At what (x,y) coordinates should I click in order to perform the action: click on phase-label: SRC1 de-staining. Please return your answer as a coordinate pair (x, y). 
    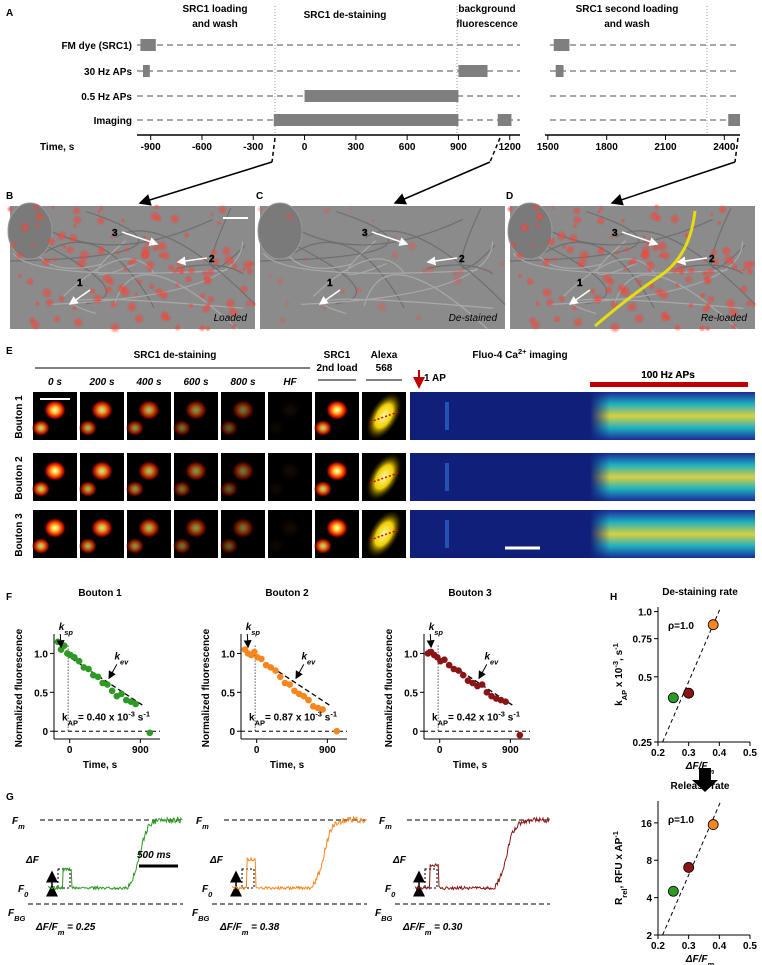
    Looking at the image, I should click on (345, 15).